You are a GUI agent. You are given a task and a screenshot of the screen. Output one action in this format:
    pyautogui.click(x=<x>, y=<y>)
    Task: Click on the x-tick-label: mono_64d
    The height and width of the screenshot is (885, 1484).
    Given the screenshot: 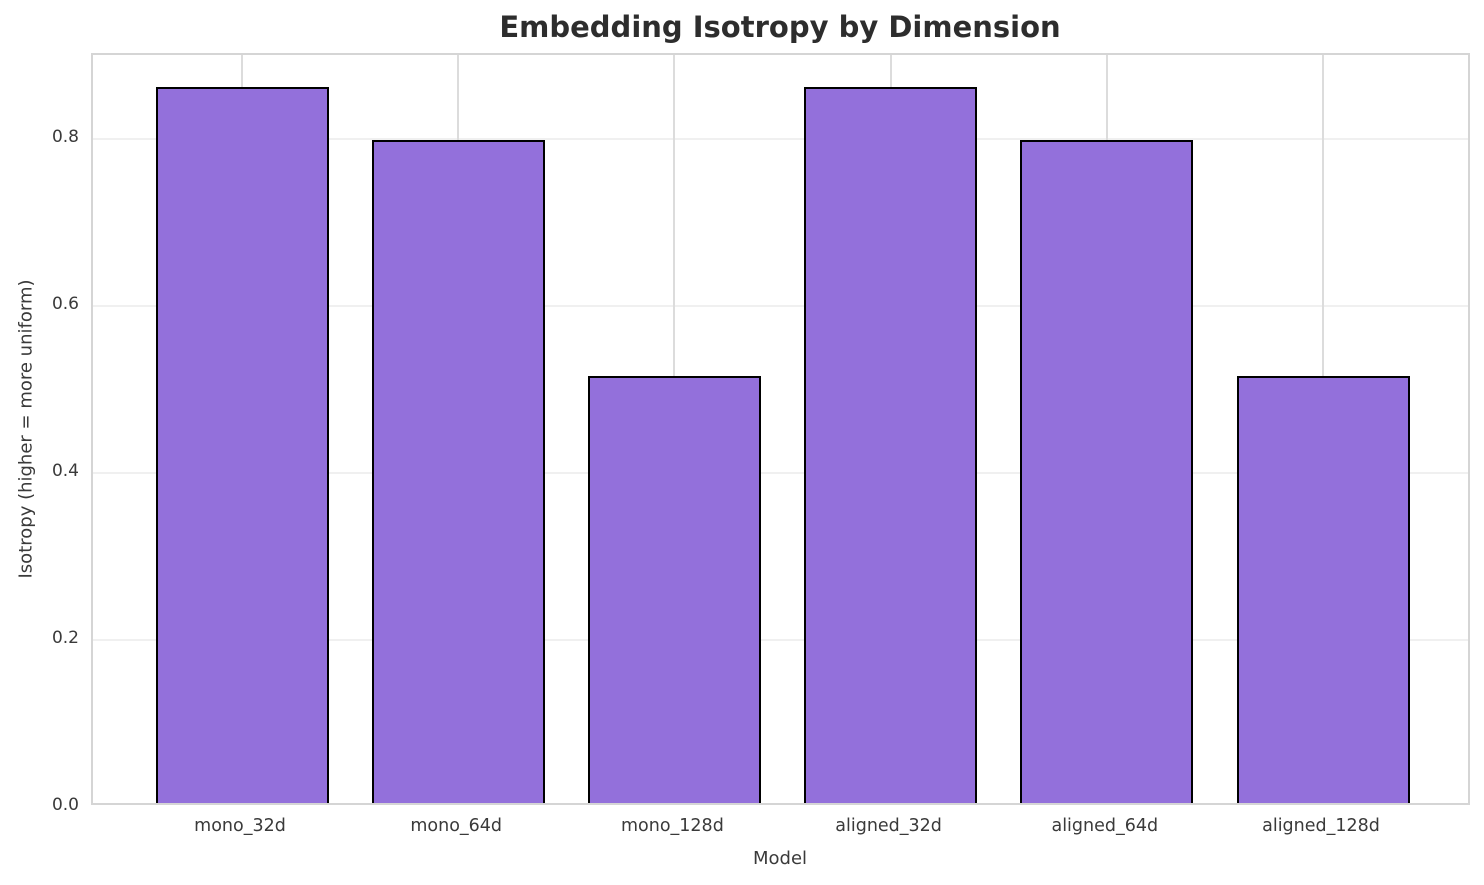 What is the action you would take?
    pyautogui.click(x=456, y=826)
    